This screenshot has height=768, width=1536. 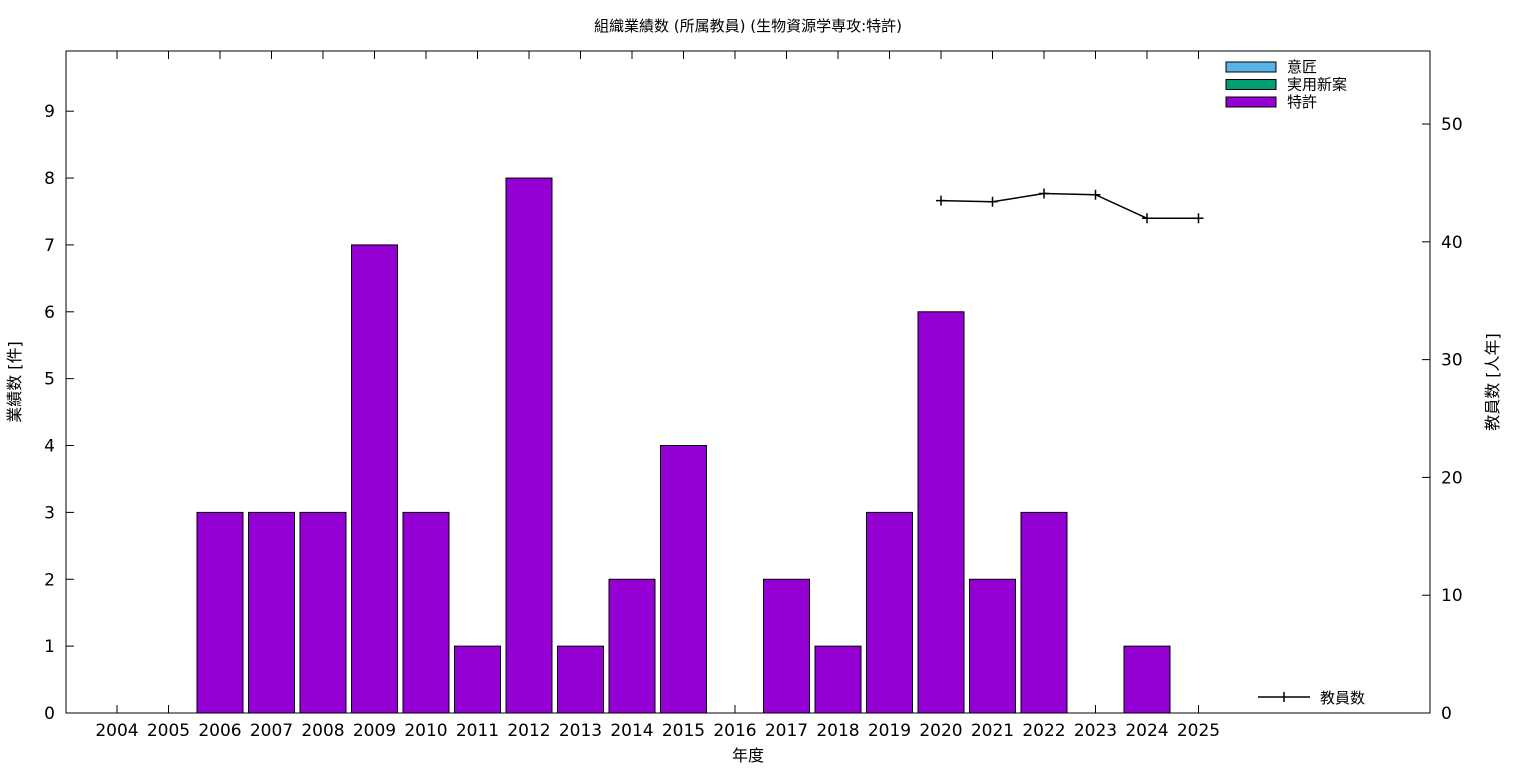 I want to click on x-tick-label: 2005, so click(x=168, y=731).